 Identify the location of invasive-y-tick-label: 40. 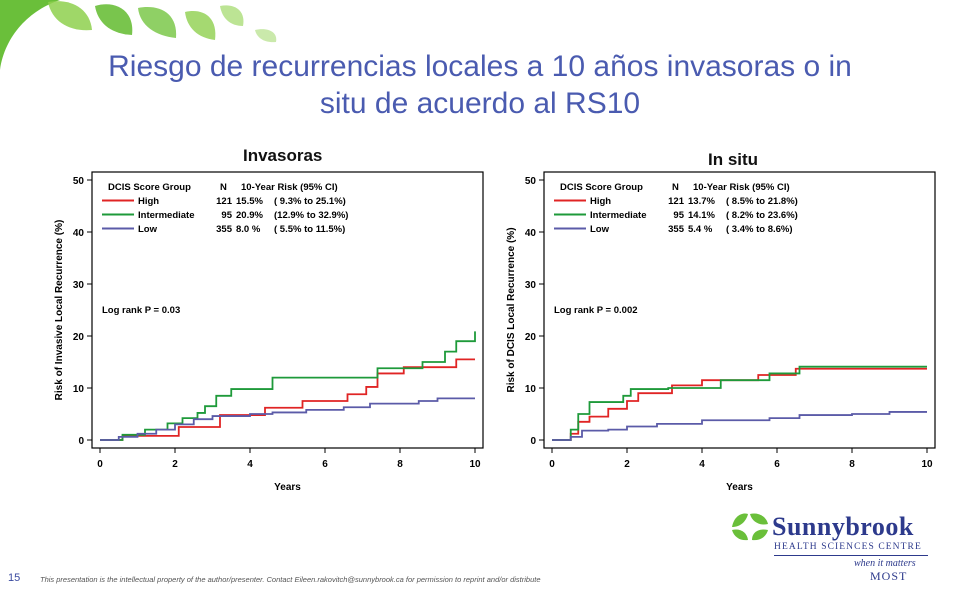
(79, 233).